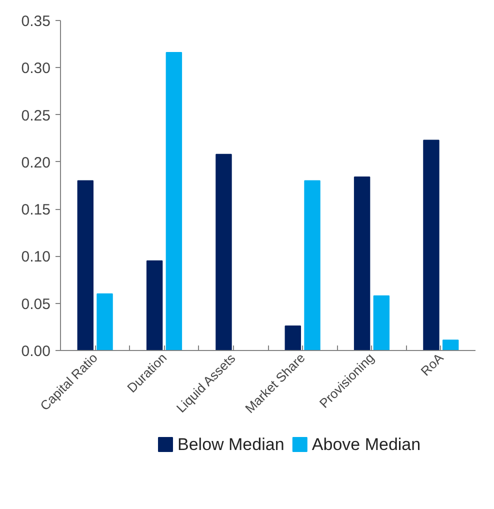 The height and width of the screenshot is (509, 494). Describe the element at coordinates (231, 444) in the screenshot. I see `legend-label: Below Median` at that location.